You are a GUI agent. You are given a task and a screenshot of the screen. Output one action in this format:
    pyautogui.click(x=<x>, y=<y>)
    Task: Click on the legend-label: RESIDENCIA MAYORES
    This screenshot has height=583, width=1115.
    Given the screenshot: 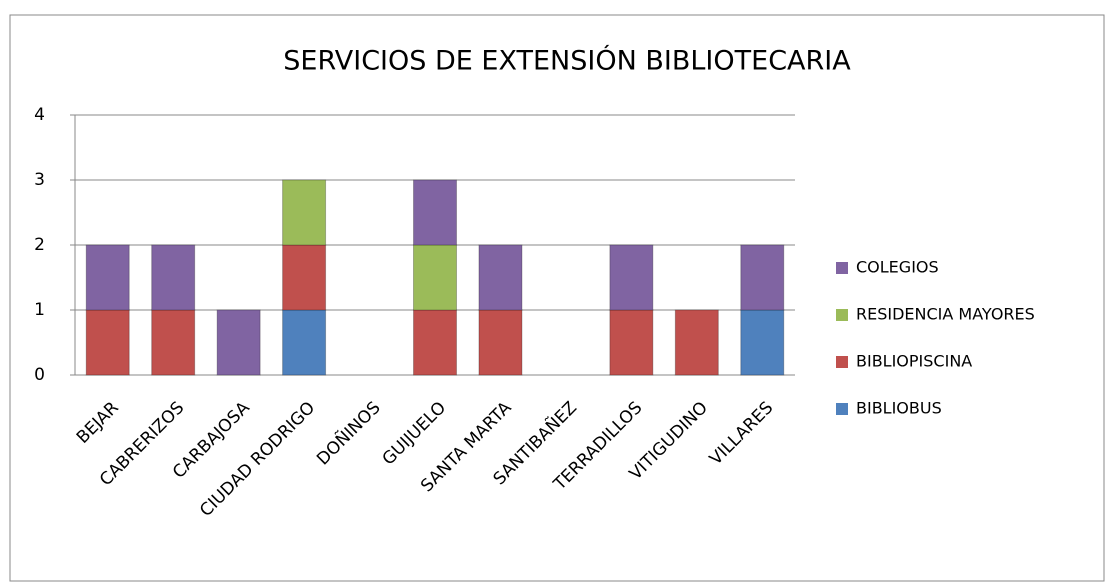 What is the action you would take?
    pyautogui.click(x=945, y=314)
    